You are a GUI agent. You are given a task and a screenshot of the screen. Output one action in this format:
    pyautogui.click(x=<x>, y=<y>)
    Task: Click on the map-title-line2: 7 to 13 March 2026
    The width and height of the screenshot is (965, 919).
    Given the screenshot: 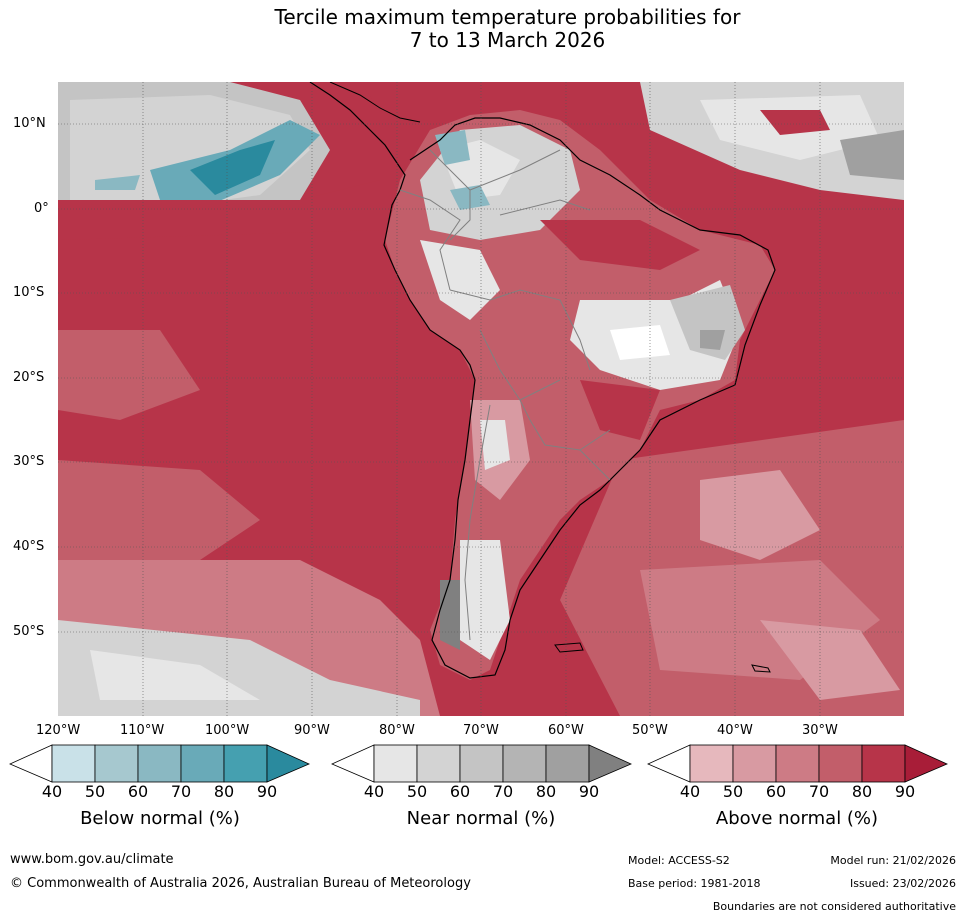 What is the action you would take?
    pyautogui.click(x=507, y=40)
    